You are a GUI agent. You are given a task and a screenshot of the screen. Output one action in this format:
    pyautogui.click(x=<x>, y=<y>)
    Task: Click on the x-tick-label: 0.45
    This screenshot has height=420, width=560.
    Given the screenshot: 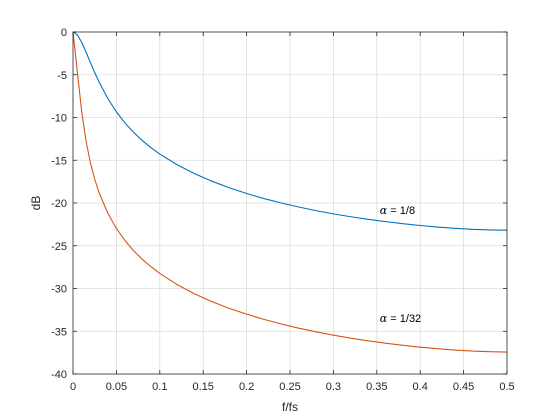 What is the action you would take?
    pyautogui.click(x=463, y=387)
    